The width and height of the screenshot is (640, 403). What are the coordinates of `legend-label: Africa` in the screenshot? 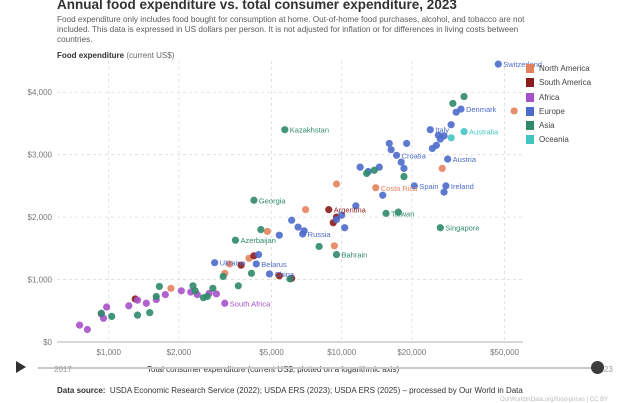 It's located at (549, 97).